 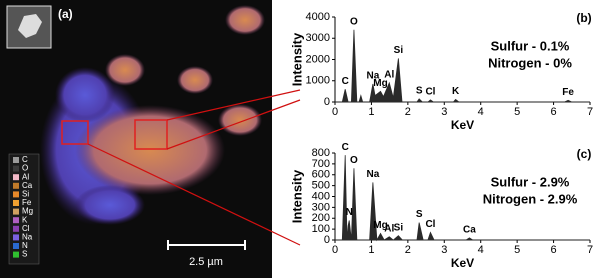 I want to click on peak-label: Fe, so click(x=568, y=92).